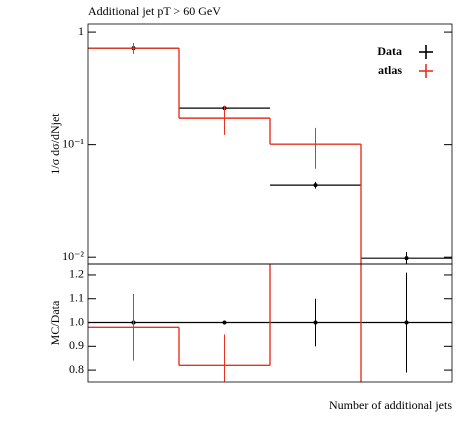  What do you see at coordinates (55, 144) in the screenshot?
I see `y-axis-label: 1/σ dσ/dNjet` at bounding box center [55, 144].